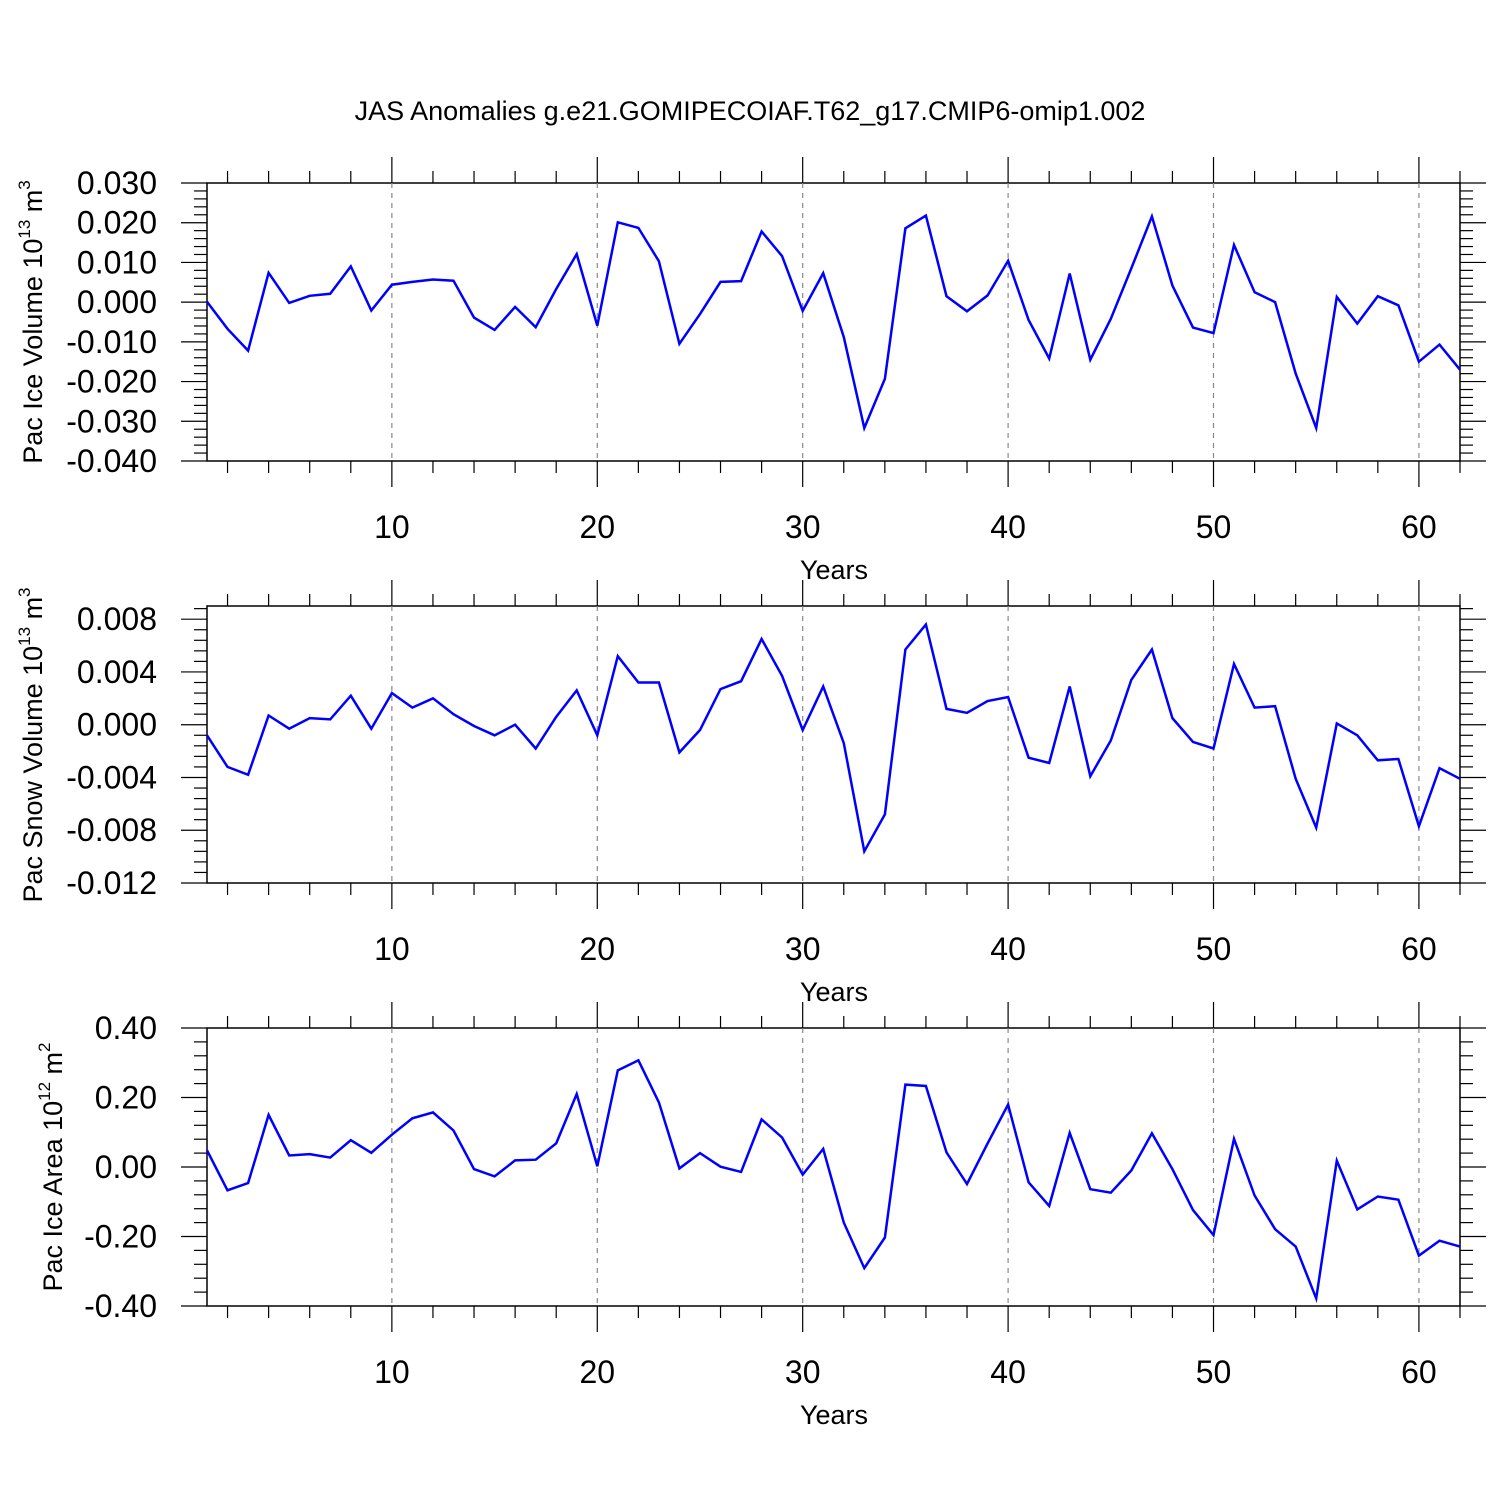 This screenshot has height=1500, width=1500. What do you see at coordinates (111, 830) in the screenshot?
I see `y-tick-label: -0.008` at bounding box center [111, 830].